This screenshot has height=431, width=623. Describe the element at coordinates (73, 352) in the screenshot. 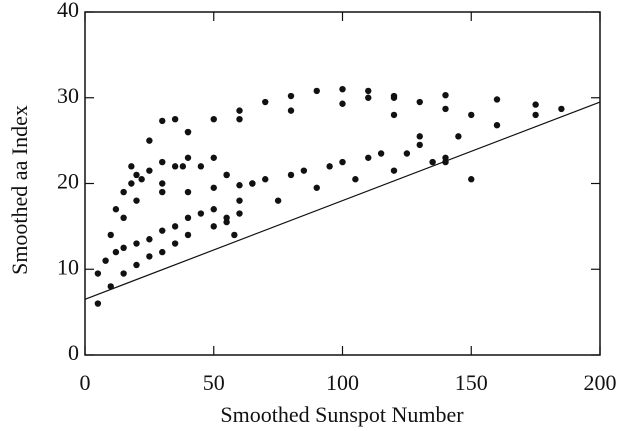

I see `y-tick-label: 0` at that location.